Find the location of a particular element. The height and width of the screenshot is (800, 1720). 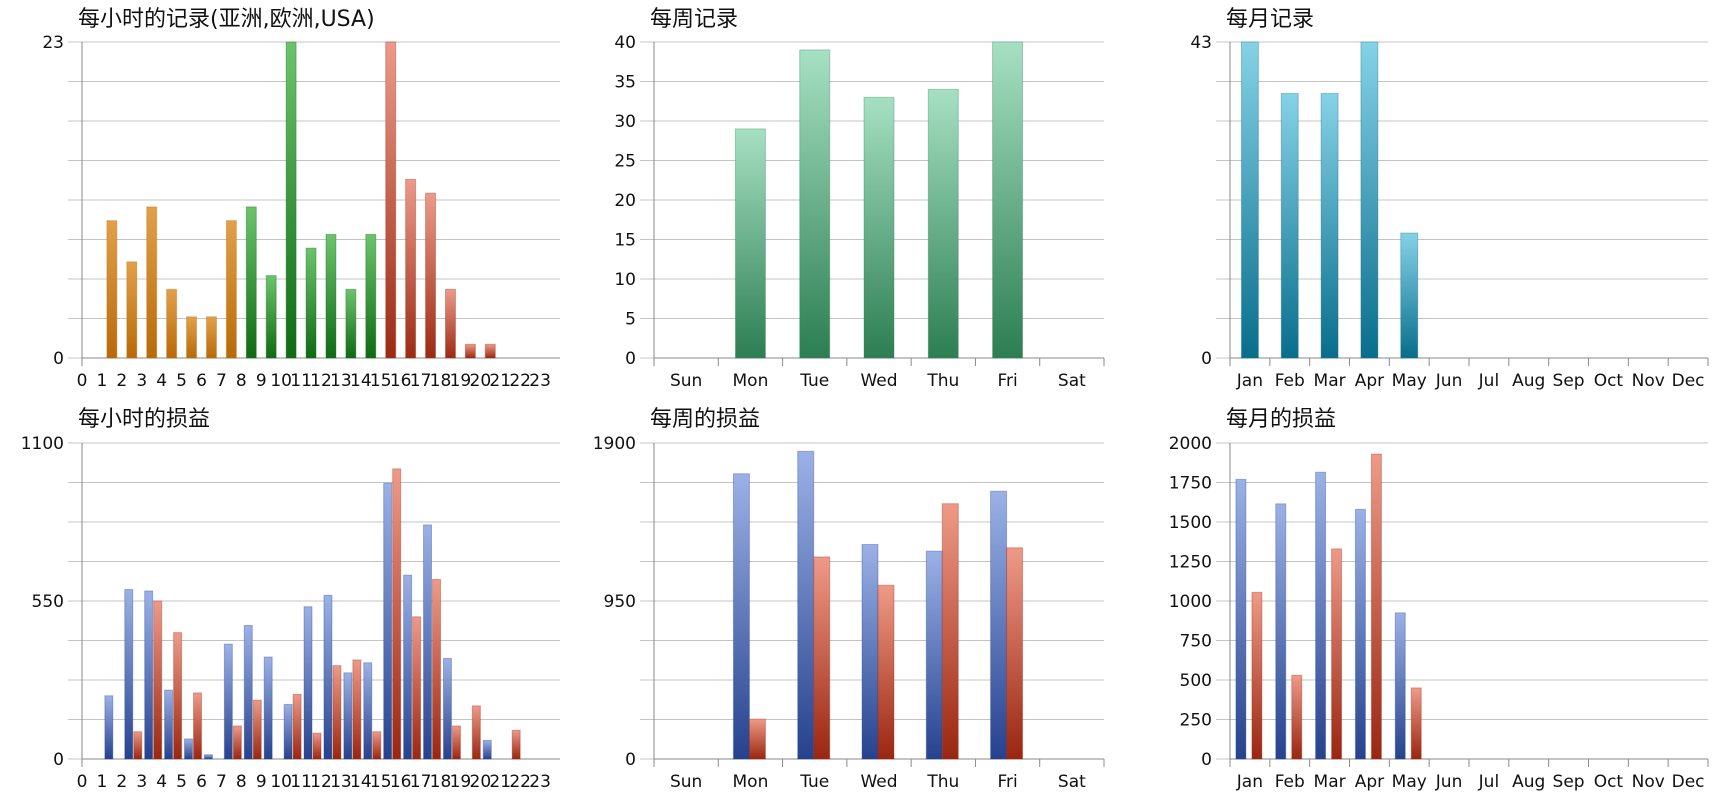

y-tick-label: 35 is located at coordinates (625, 83).